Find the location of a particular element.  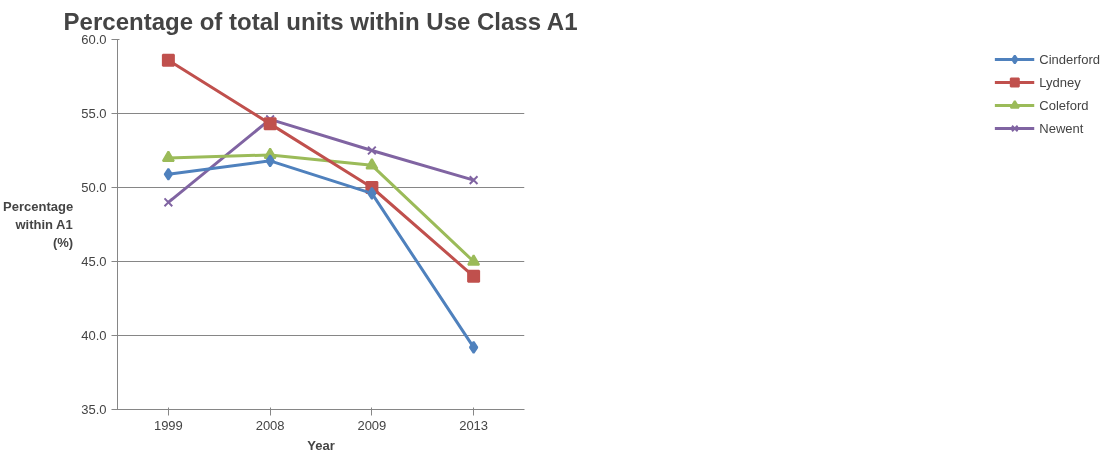

y-tick-label: 55.0 is located at coordinates (94, 113).